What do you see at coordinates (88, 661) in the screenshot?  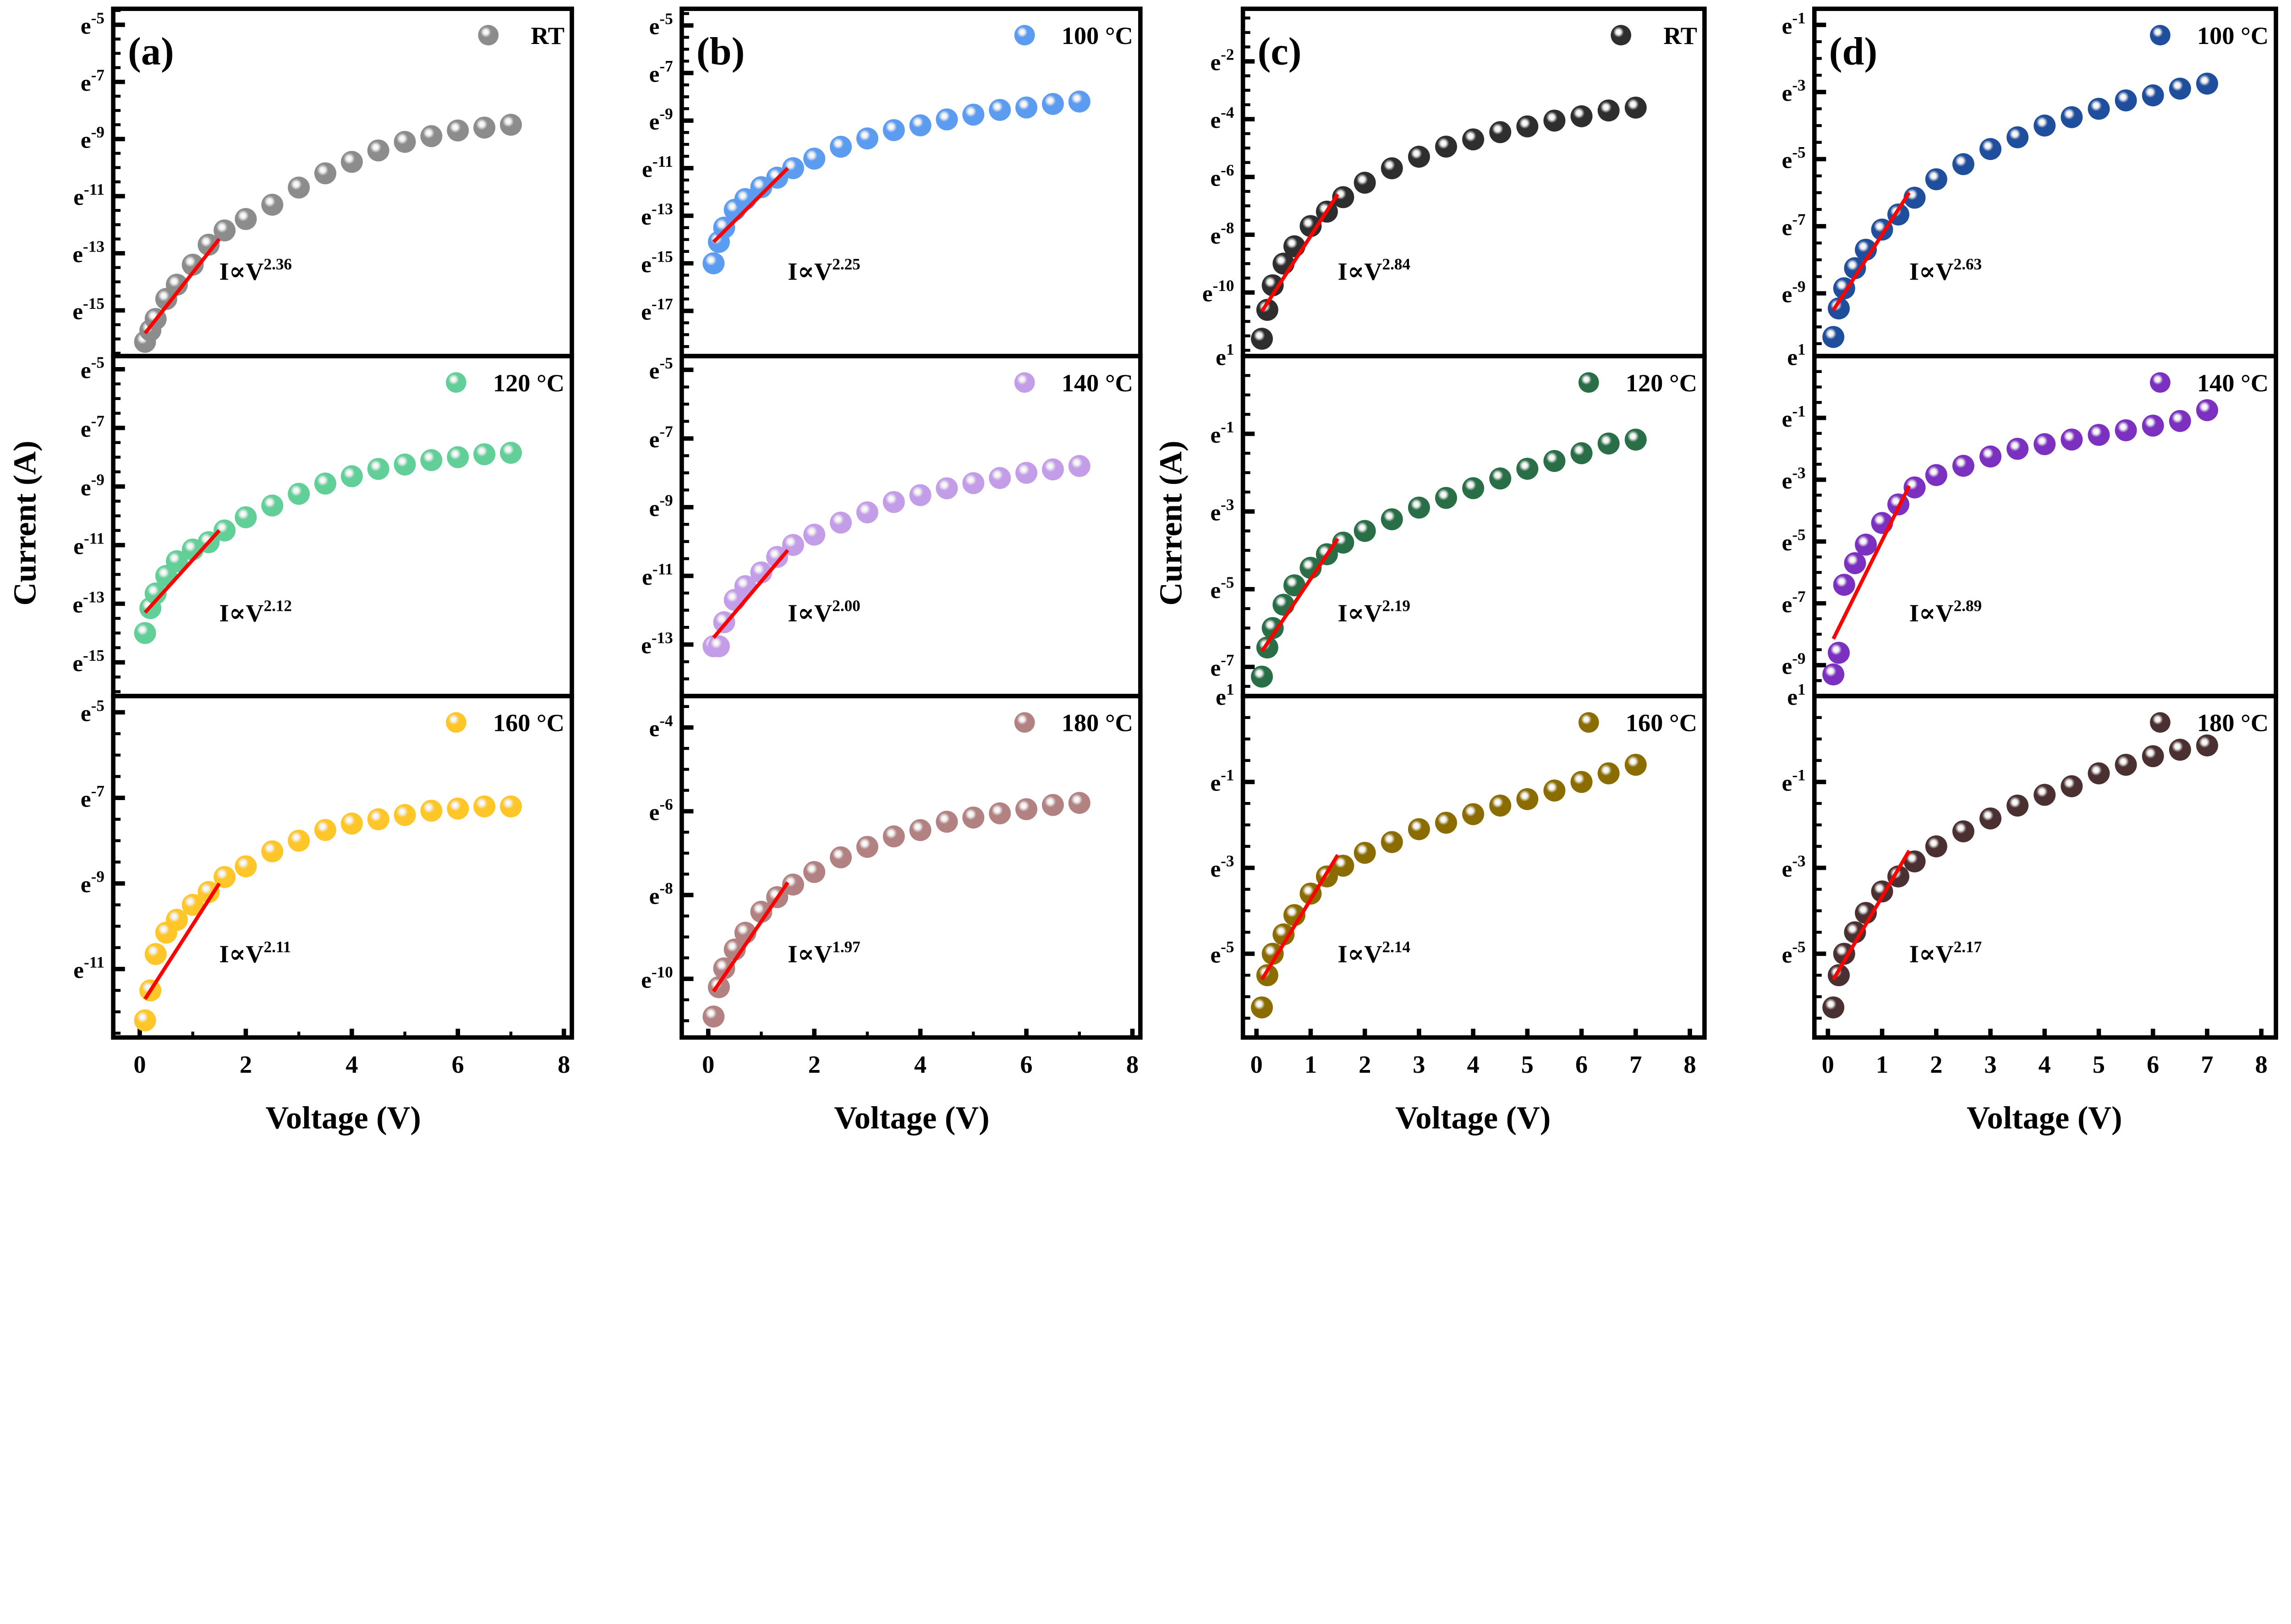 I see `y-tick-label: e-15` at bounding box center [88, 661].